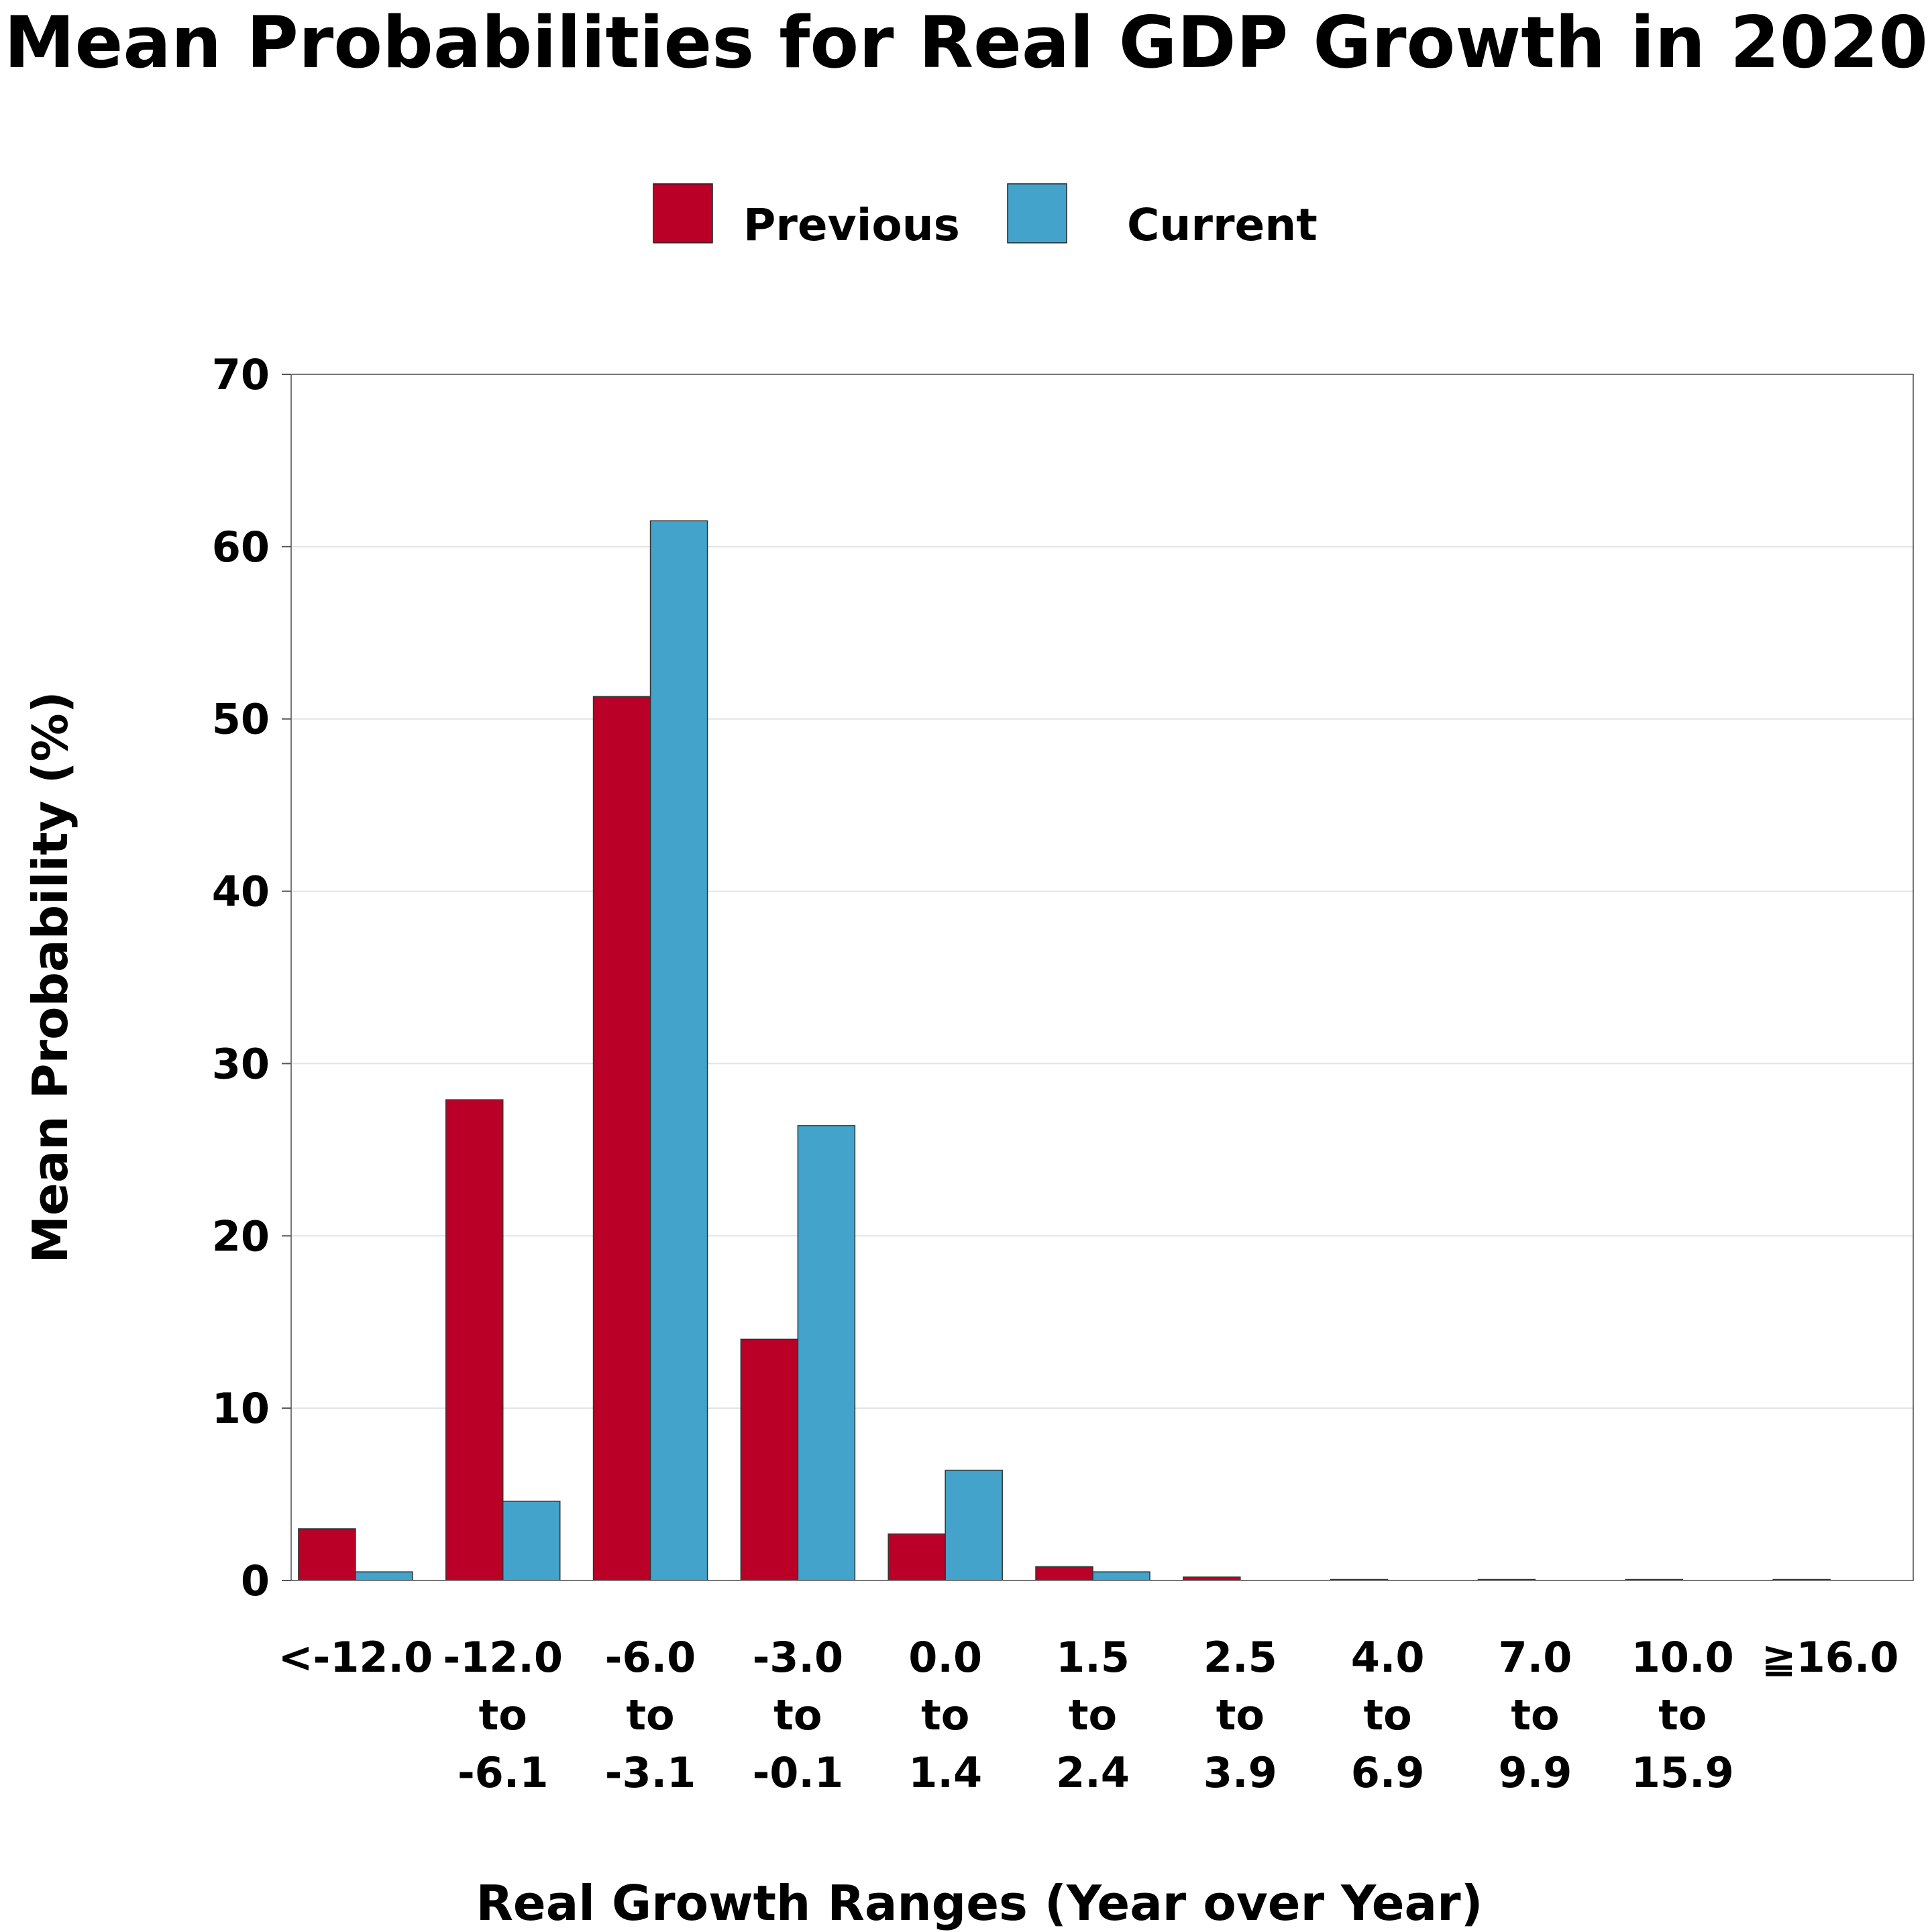 The image size is (1932, 1932). What do you see at coordinates (1535, 1772) in the screenshot?
I see `x-tick-label: 9.9` at bounding box center [1535, 1772].